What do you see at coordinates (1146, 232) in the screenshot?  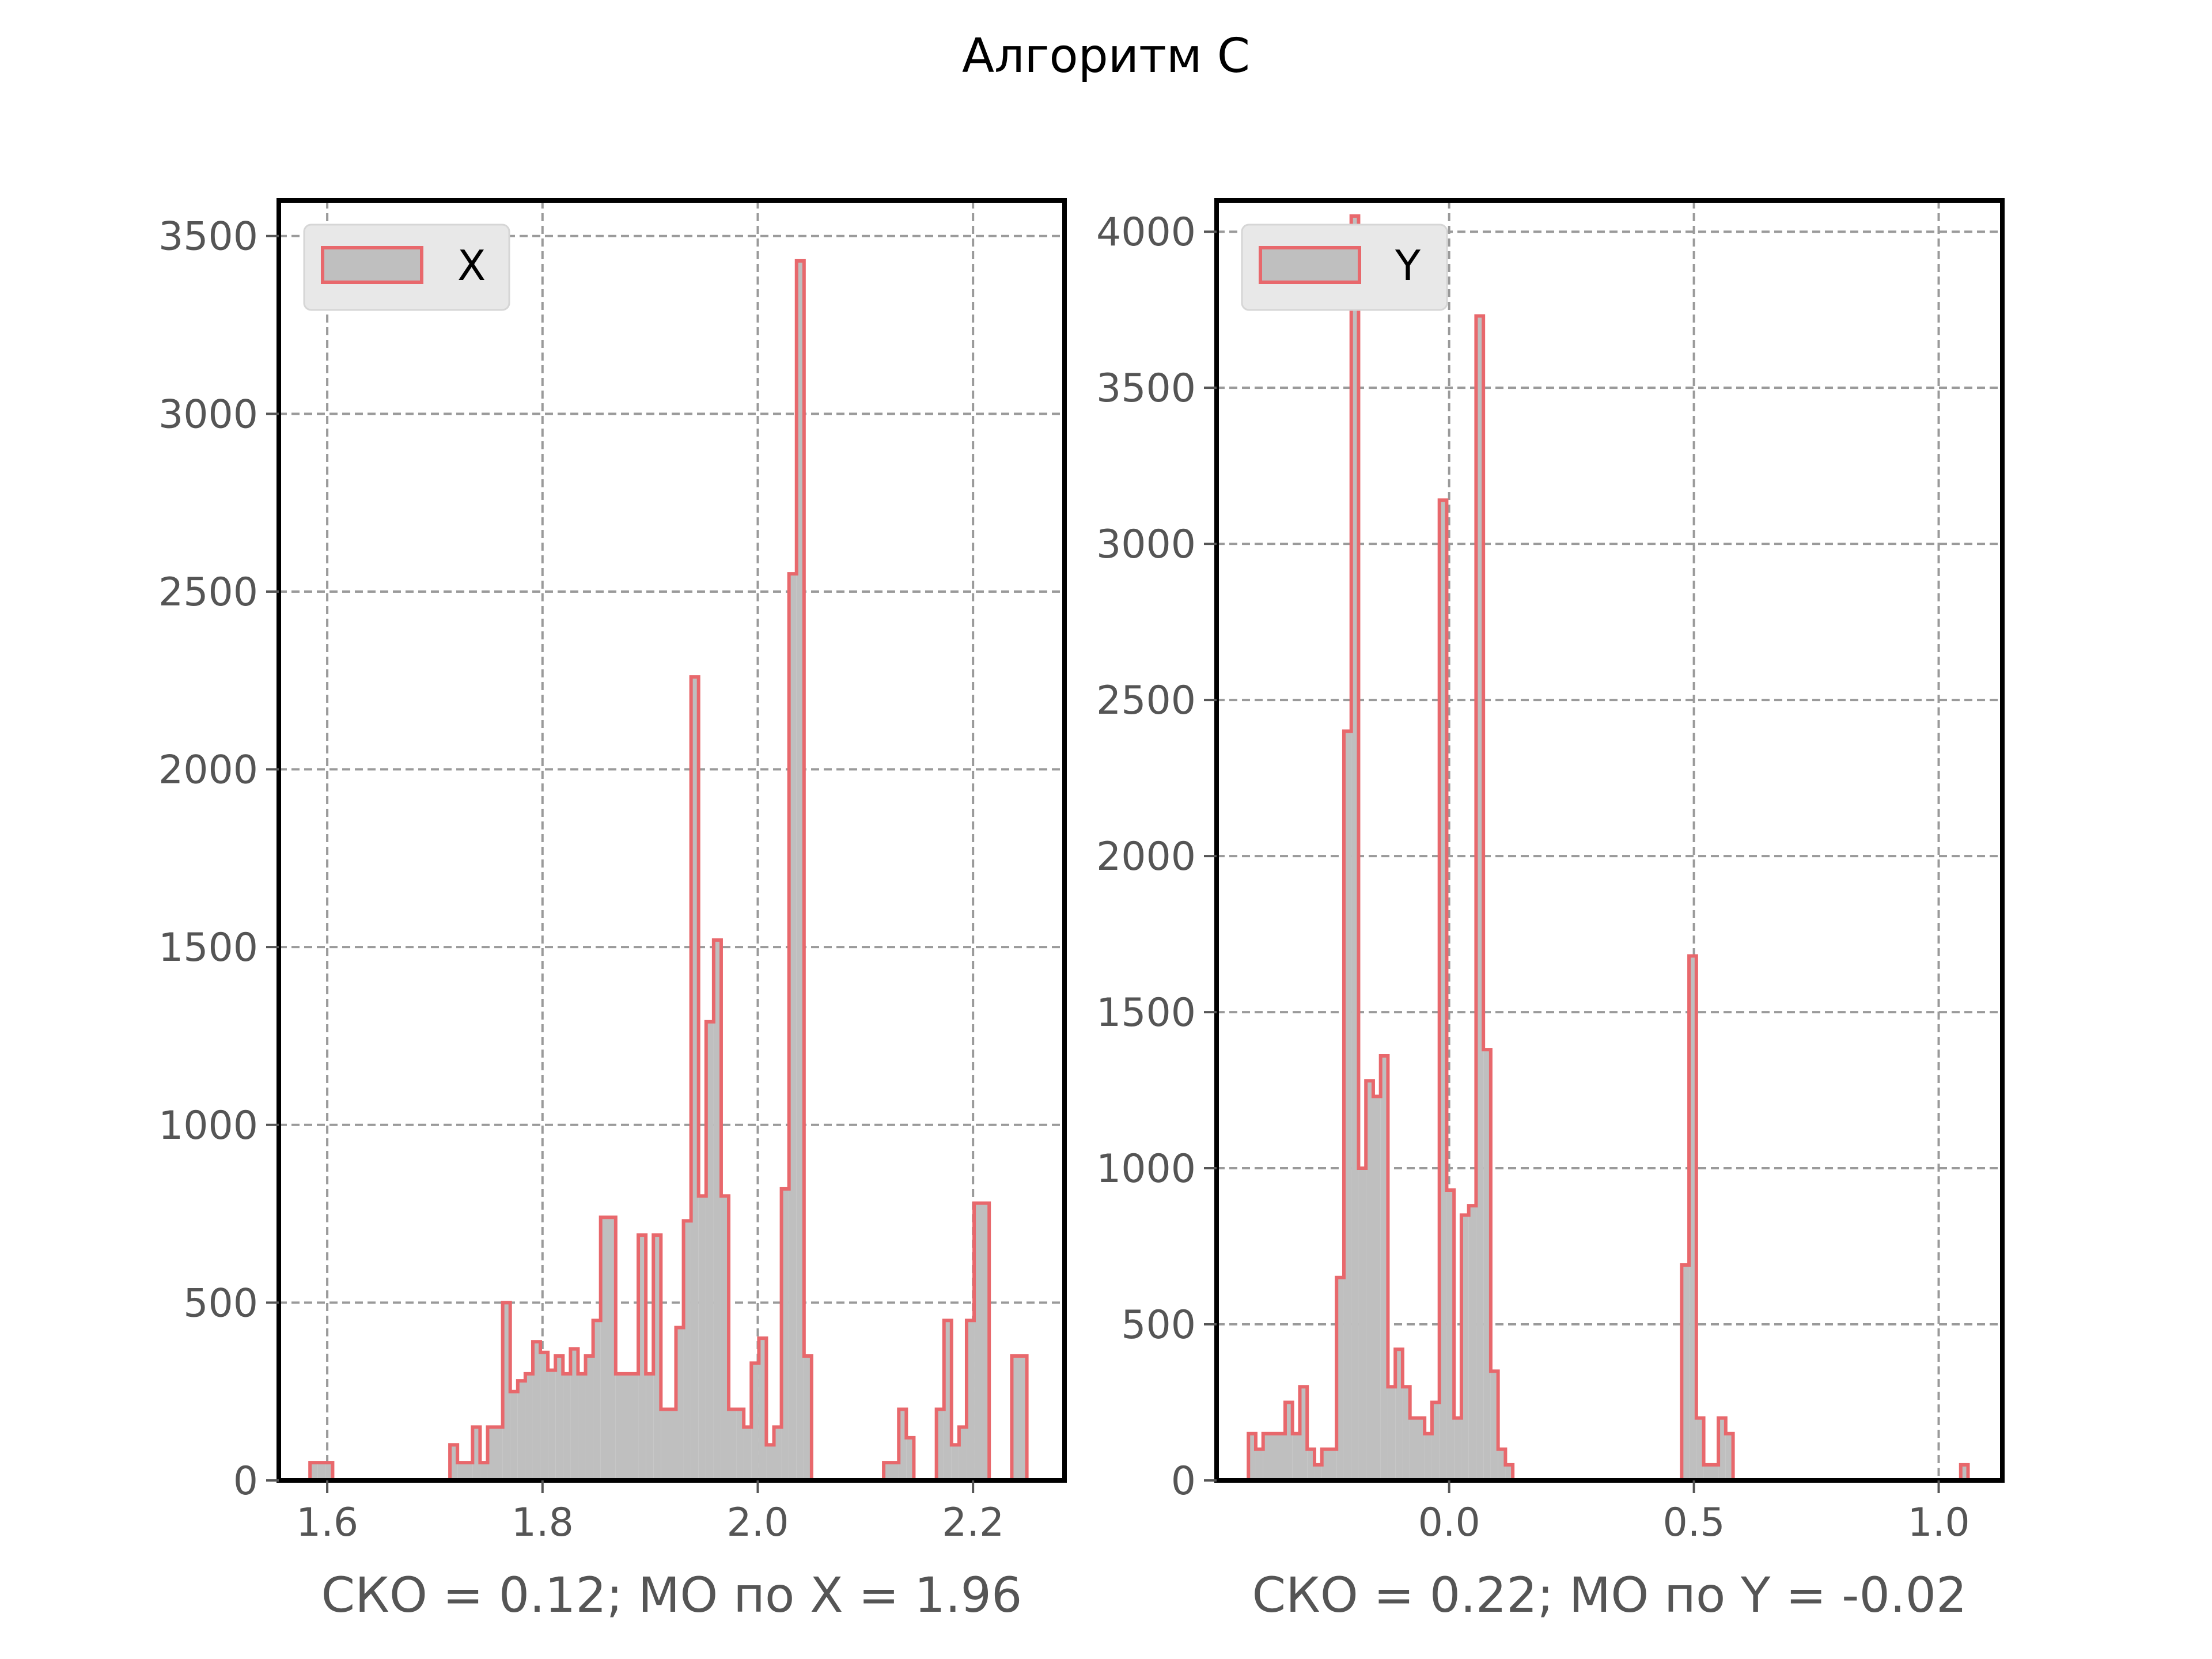 I see `y-tick-label: 4000` at bounding box center [1146, 232].